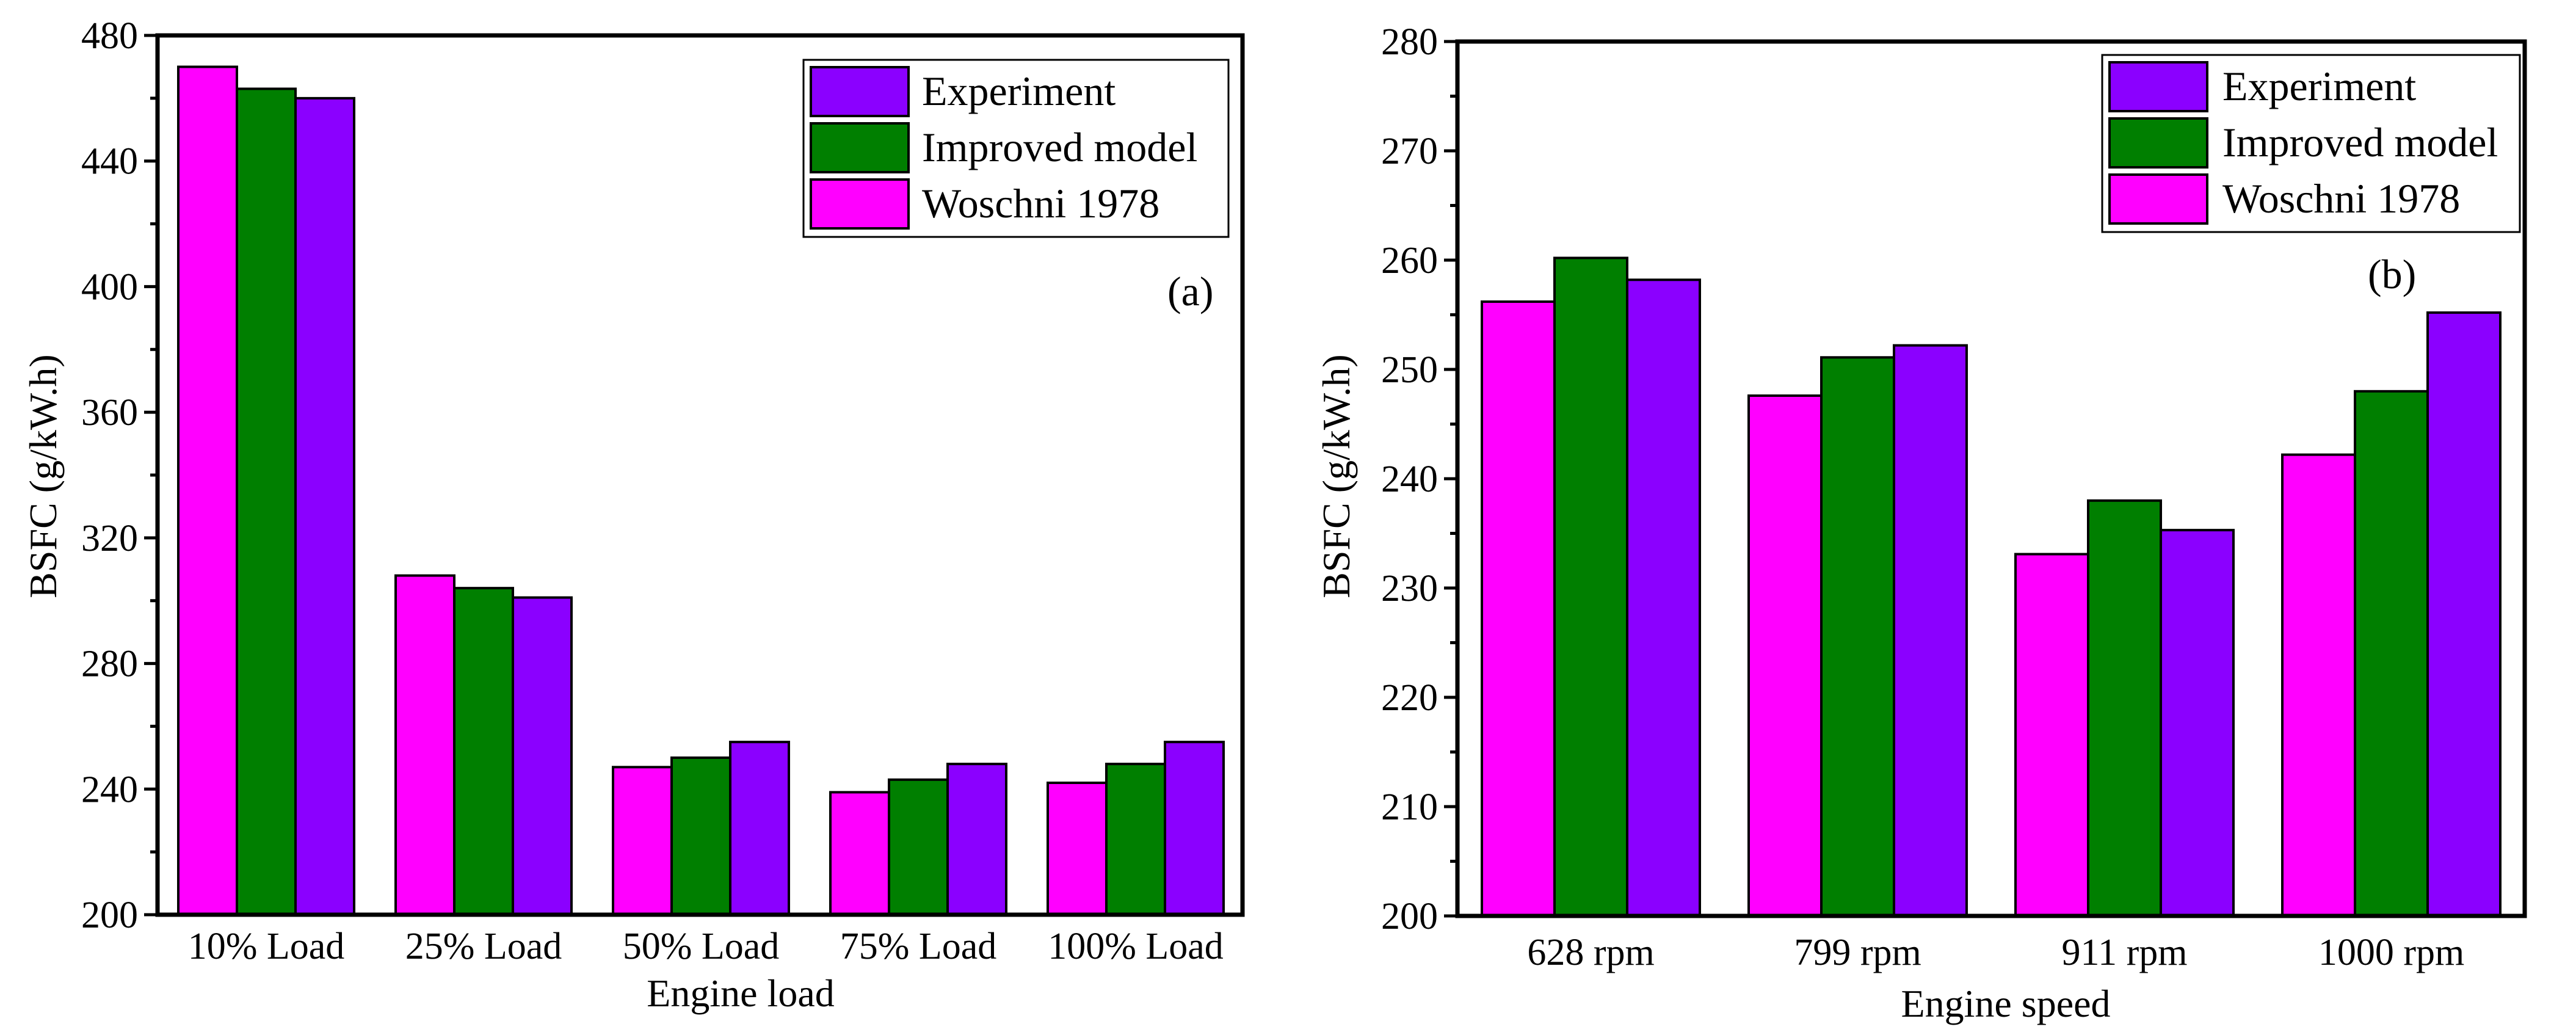 The image size is (2576, 1035). I want to click on panel-b-y-axis-title: BSFC (g/kW.h), so click(1336, 476).